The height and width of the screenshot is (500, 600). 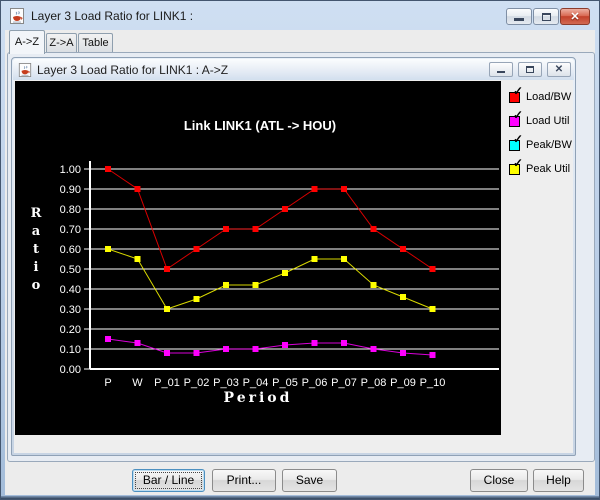 I want to click on inner-titlebar: Layer 3 Load Ratio for LINK1 : A->Z ✕, so click(x=293, y=69).